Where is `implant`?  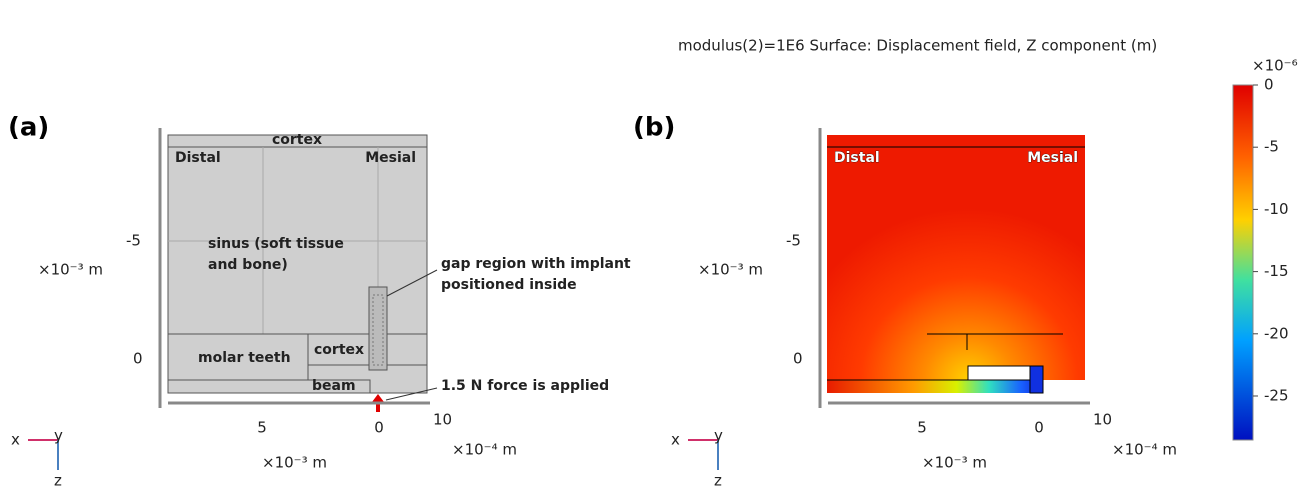 implant is located at coordinates (378, 330).